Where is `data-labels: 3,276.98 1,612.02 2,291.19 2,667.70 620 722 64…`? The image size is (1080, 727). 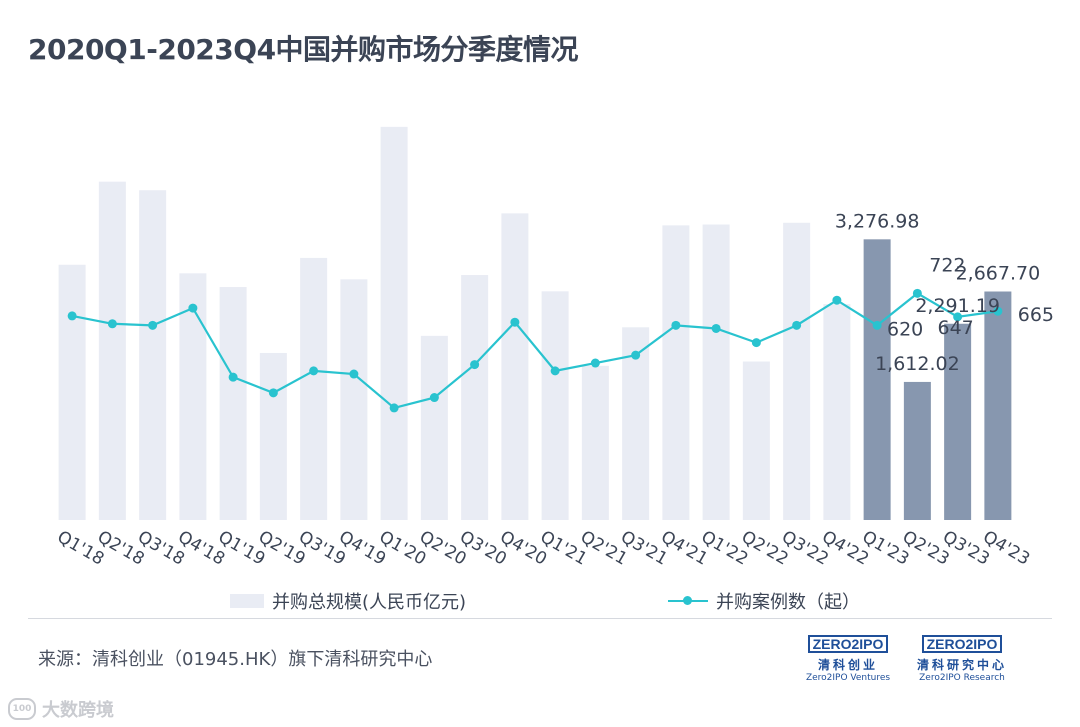
data-labels: 3,276.98 1,612.02 2,291.19 2,667.70 620 722 64… is located at coordinates (944, 292).